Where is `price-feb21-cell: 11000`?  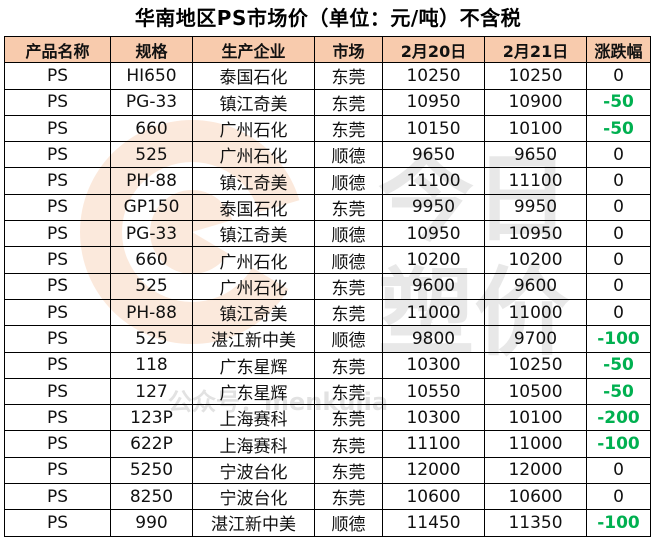
price-feb21-cell: 11000 is located at coordinates (535, 312).